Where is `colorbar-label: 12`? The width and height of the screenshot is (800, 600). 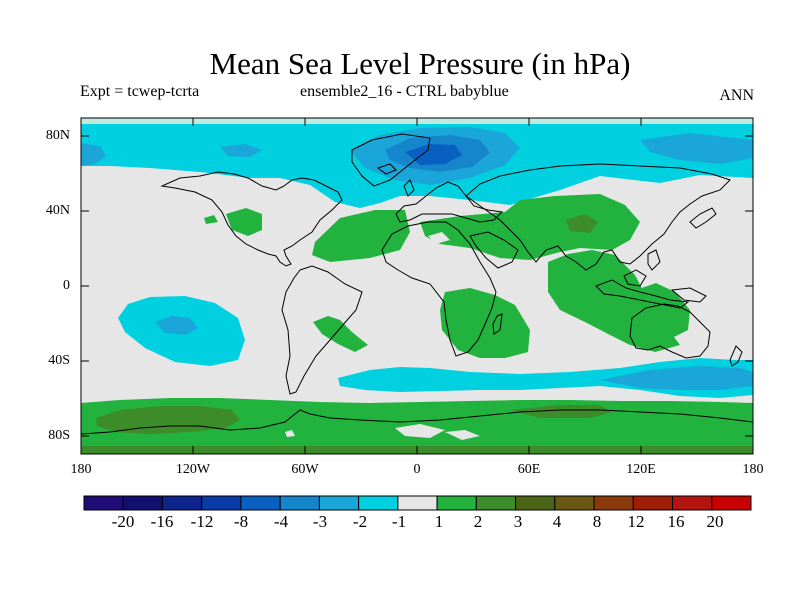
colorbar-label: 12 is located at coordinates (636, 521).